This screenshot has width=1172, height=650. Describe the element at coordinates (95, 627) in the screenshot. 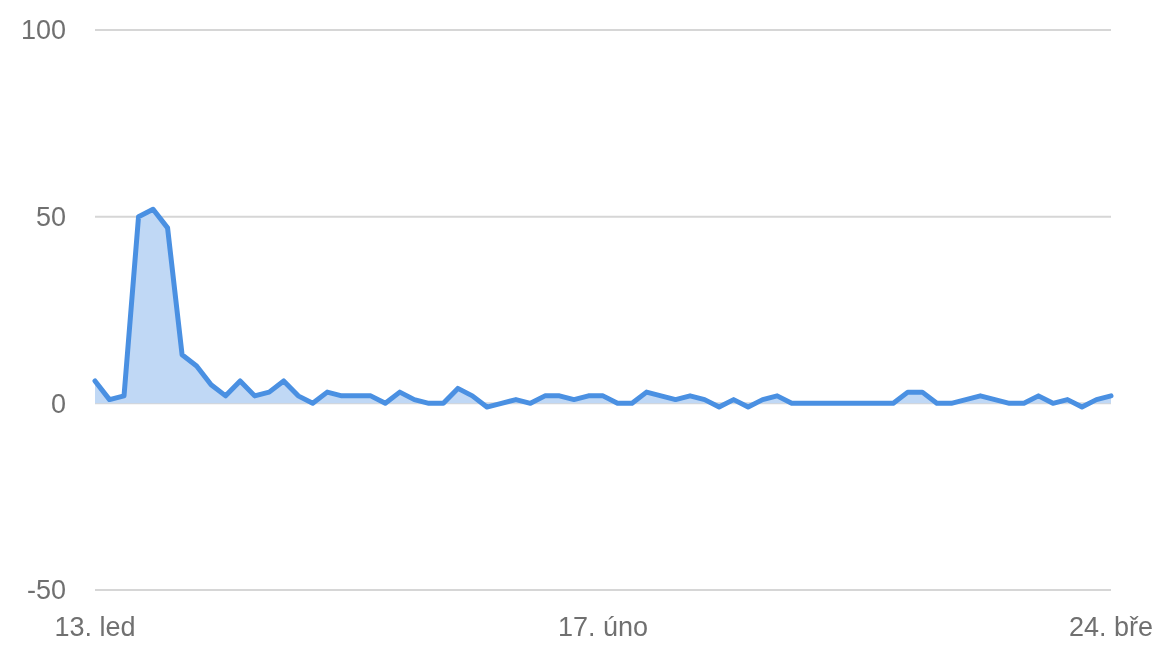

I see `x-tick-label: 13. led` at that location.